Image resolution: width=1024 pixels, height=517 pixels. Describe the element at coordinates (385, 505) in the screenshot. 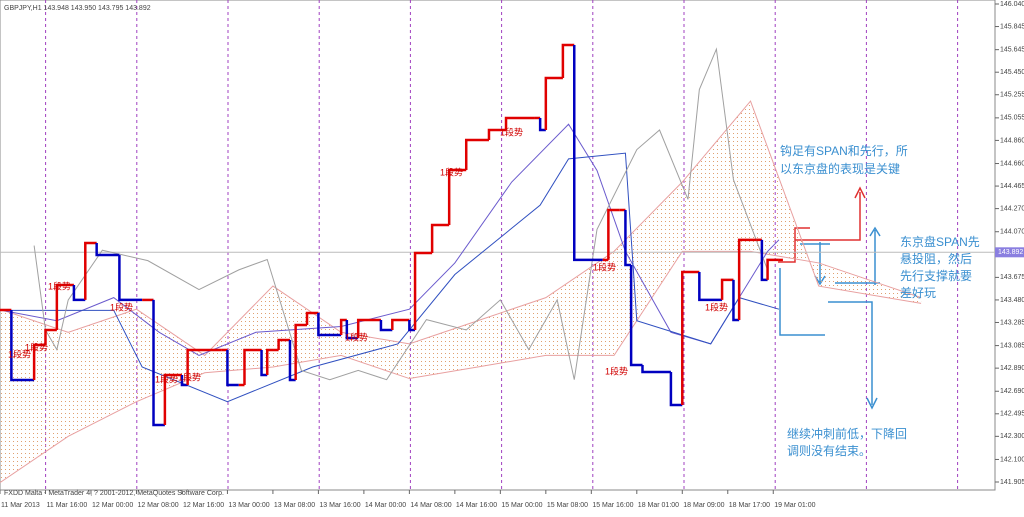

I see `x-tick-label: 14 Mar 00:00` at that location.